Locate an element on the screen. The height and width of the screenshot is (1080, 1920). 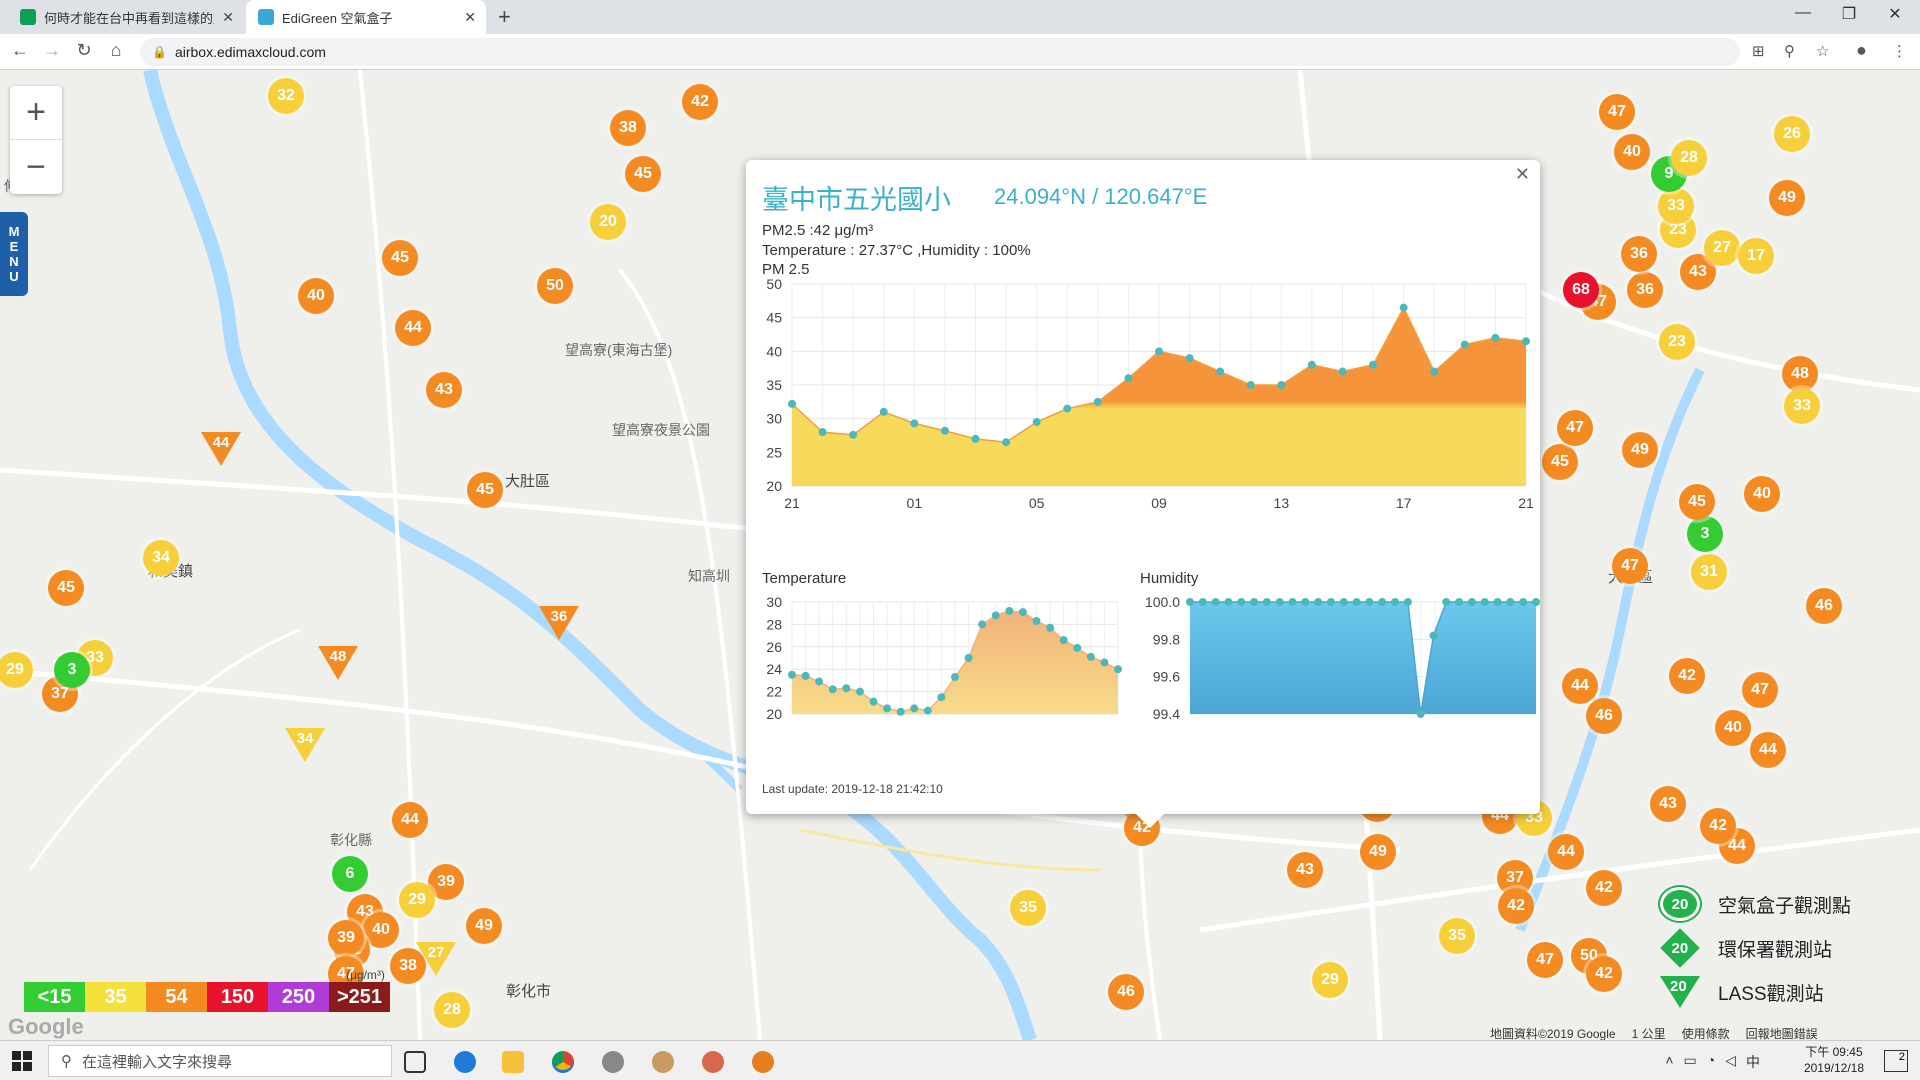
ime-indicator: 中 is located at coordinates (1753, 1062).